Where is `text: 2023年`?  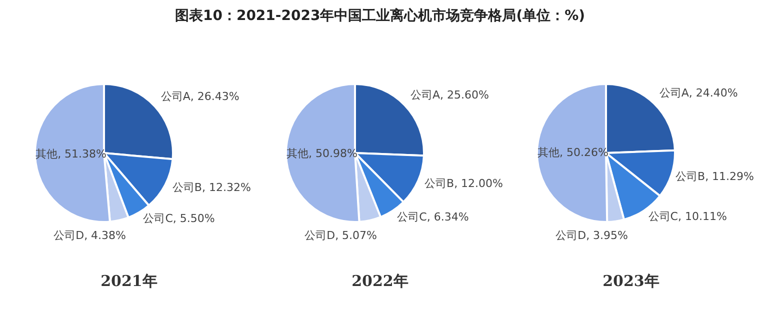 text: 2023年 is located at coordinates (631, 281).